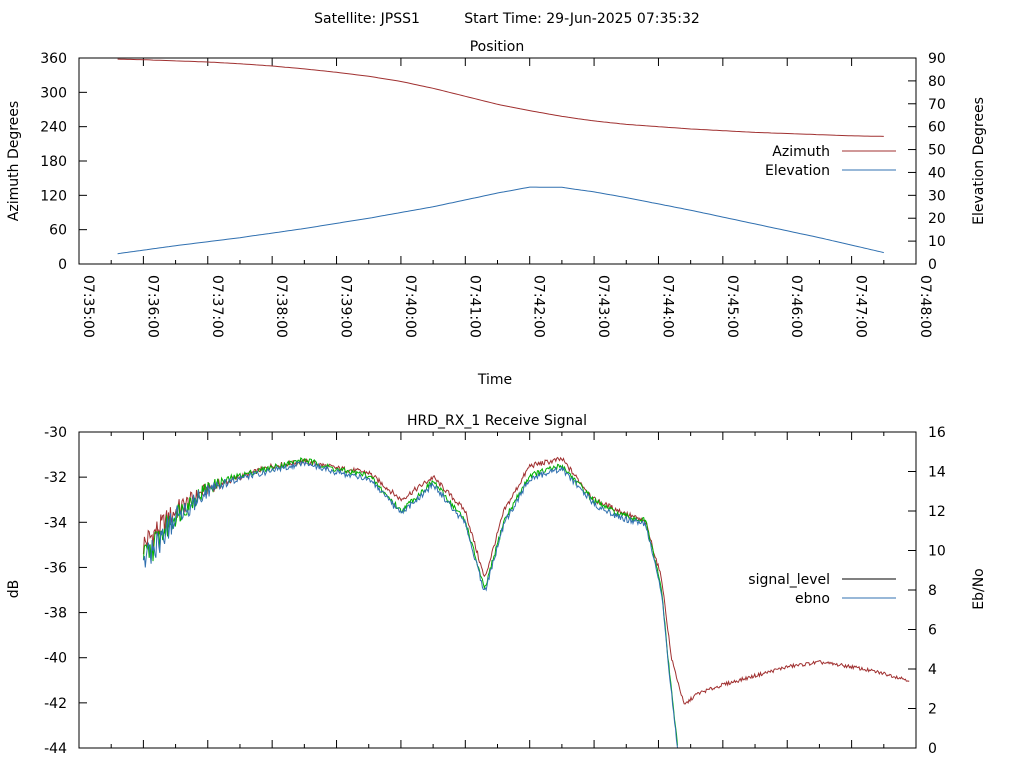 The width and height of the screenshot is (1024, 768). I want to click on legend-label-signal-level: signal_level, so click(789, 580).